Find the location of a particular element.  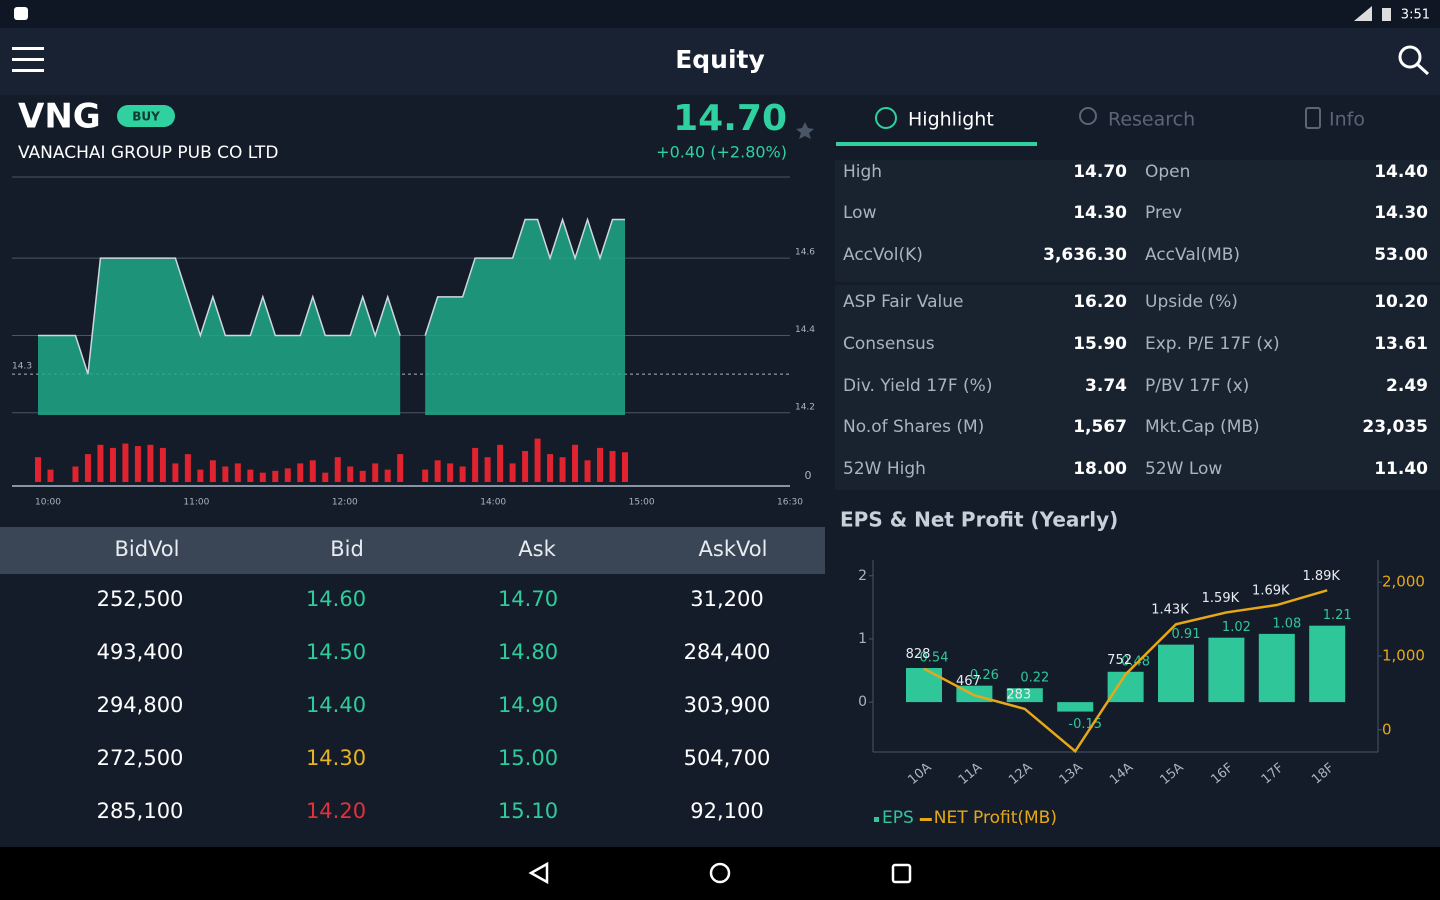

stat-value: 11.40 is located at coordinates (1401, 469).